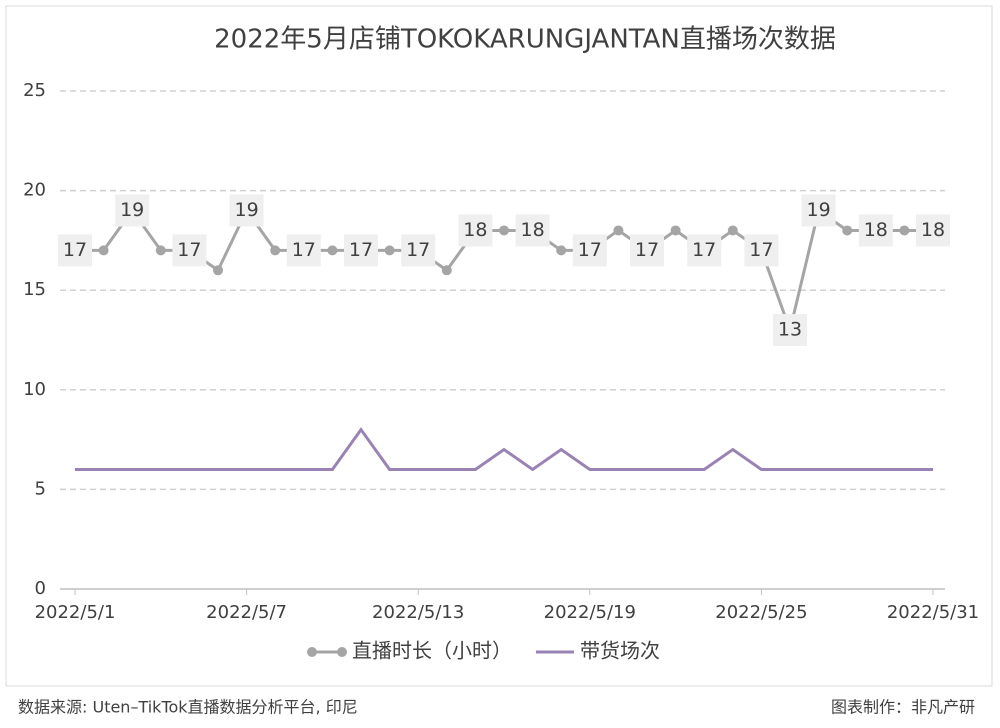 This screenshot has width=1000, height=728. I want to click on x-tick-label: 2022/5/13, so click(418, 612).